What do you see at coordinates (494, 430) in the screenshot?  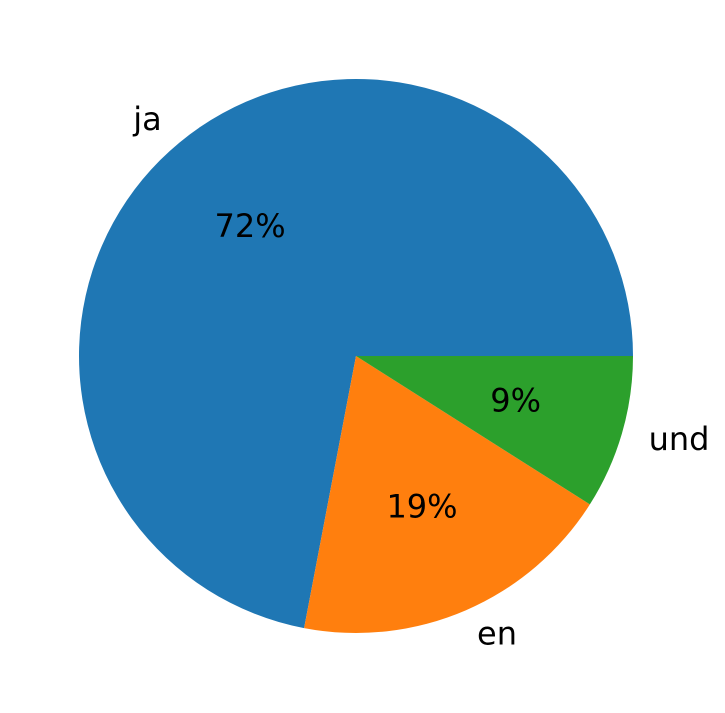 I see `pie-slice` at bounding box center [494, 430].